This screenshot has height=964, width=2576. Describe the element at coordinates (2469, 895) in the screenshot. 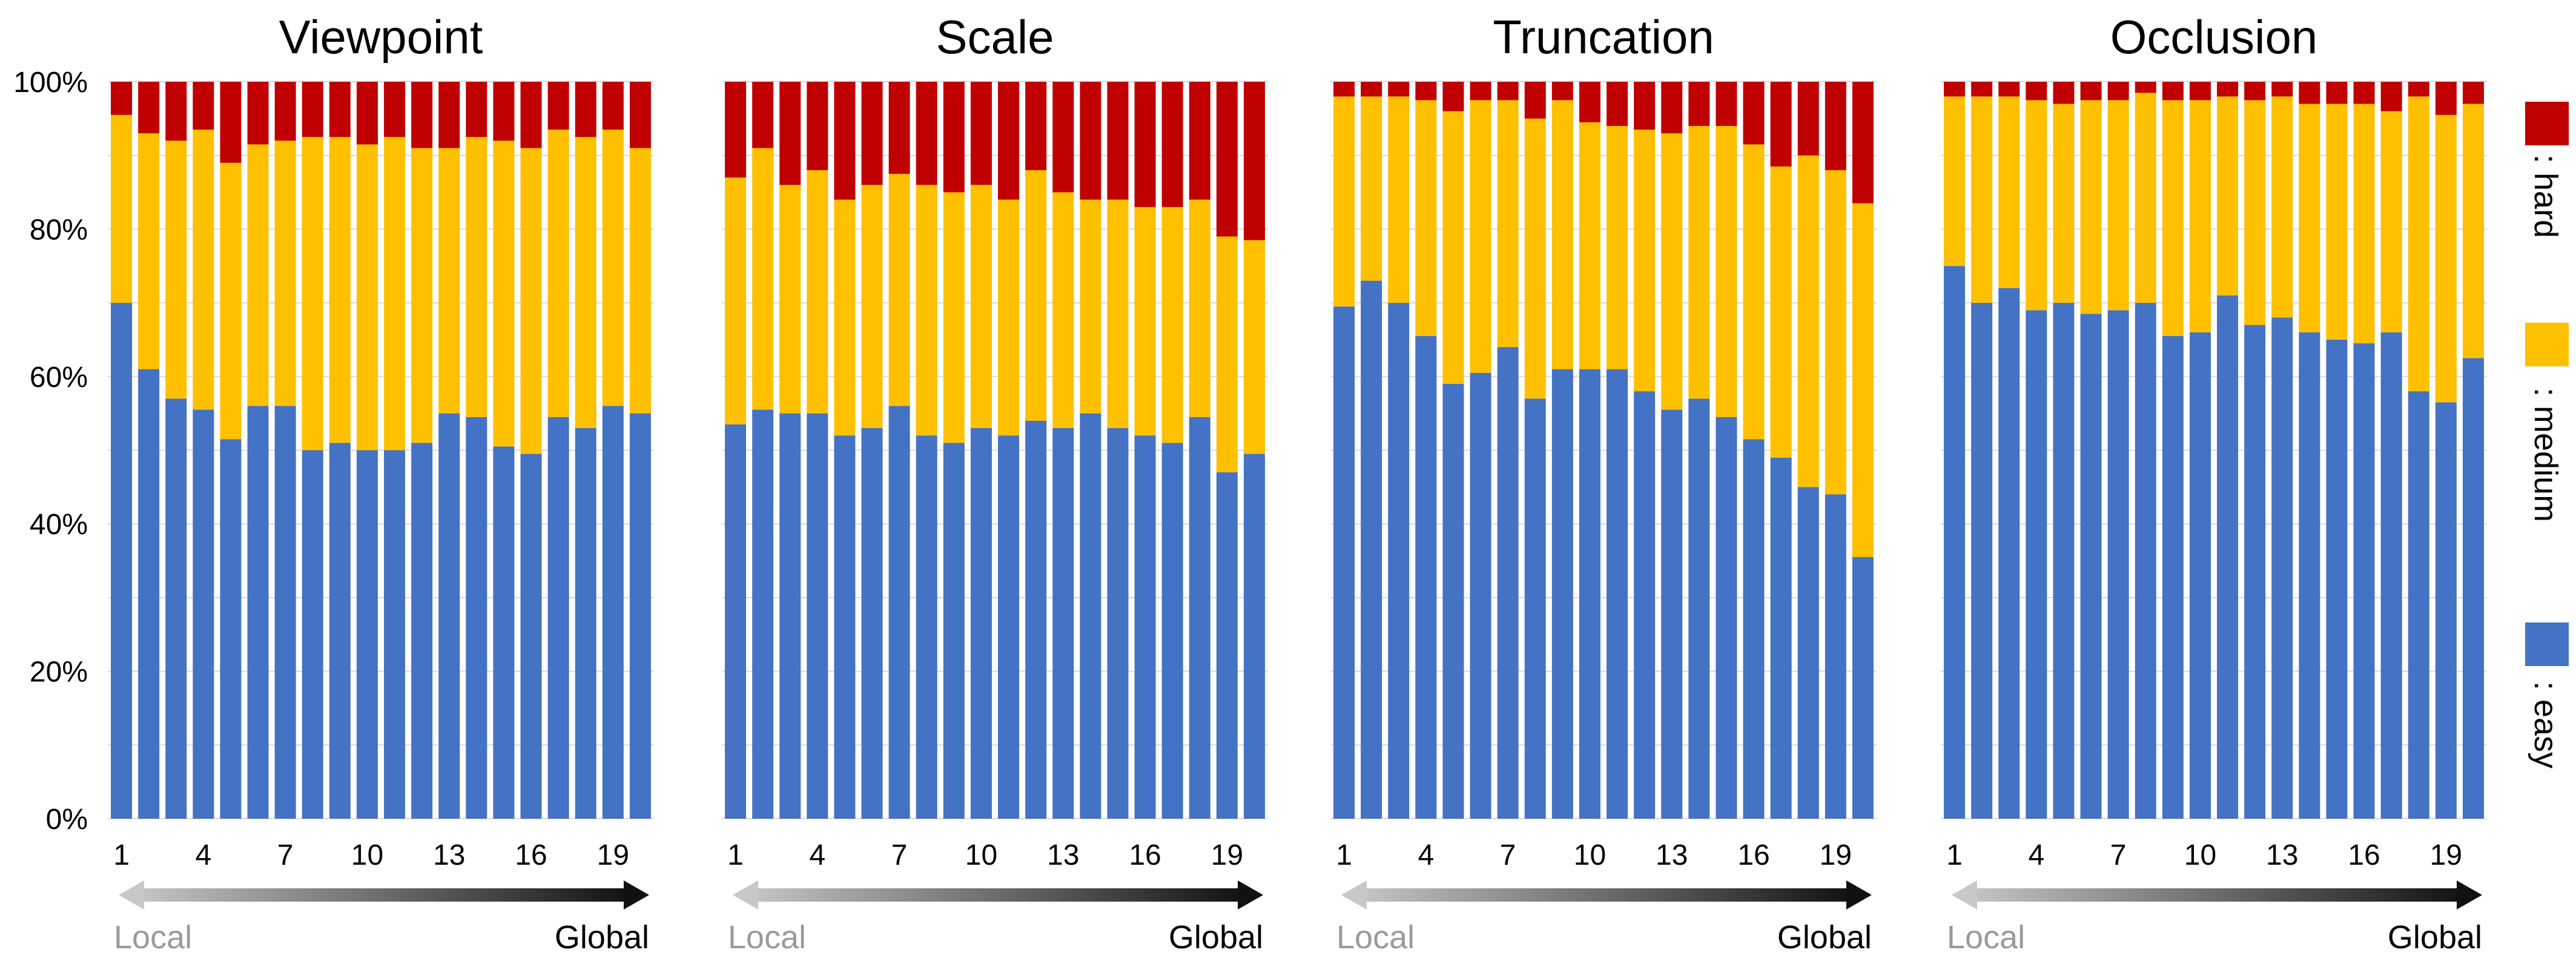

I see `arrow-head-right` at that location.